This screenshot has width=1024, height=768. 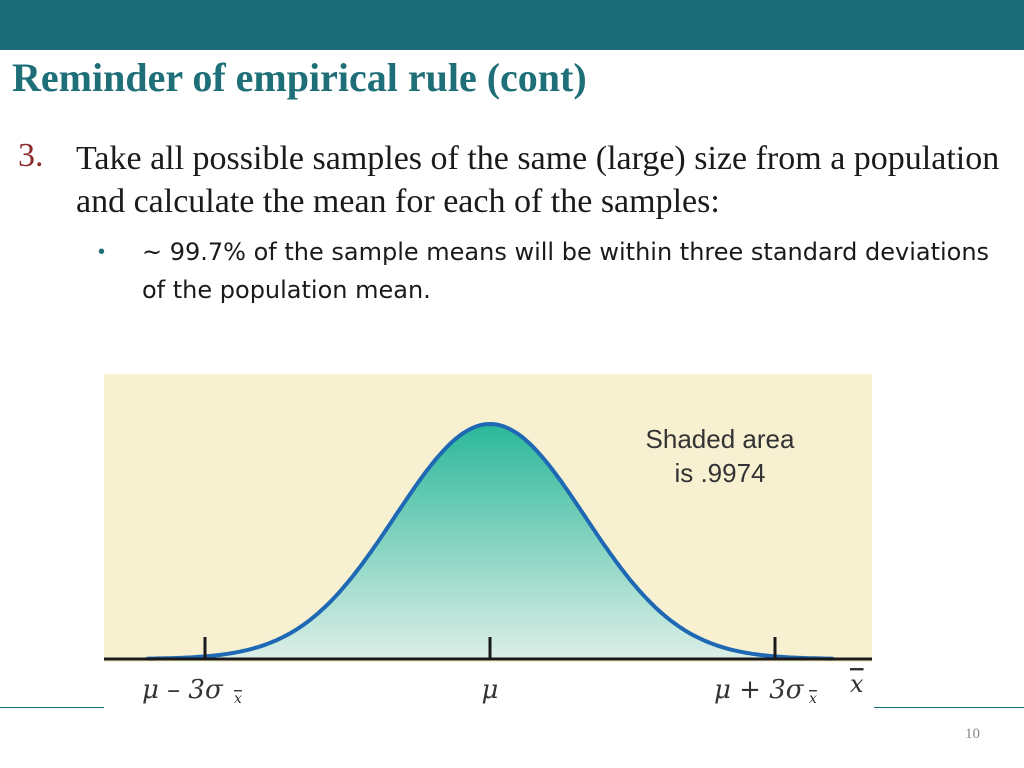 What do you see at coordinates (512, 25) in the screenshot?
I see `header-bar` at bounding box center [512, 25].